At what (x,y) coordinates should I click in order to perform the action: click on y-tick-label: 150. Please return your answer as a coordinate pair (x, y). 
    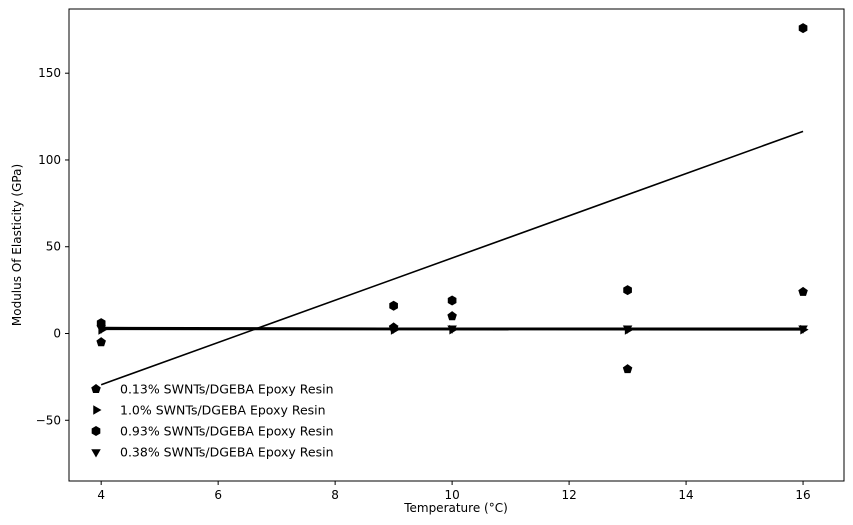
    Looking at the image, I should click on (49, 73).